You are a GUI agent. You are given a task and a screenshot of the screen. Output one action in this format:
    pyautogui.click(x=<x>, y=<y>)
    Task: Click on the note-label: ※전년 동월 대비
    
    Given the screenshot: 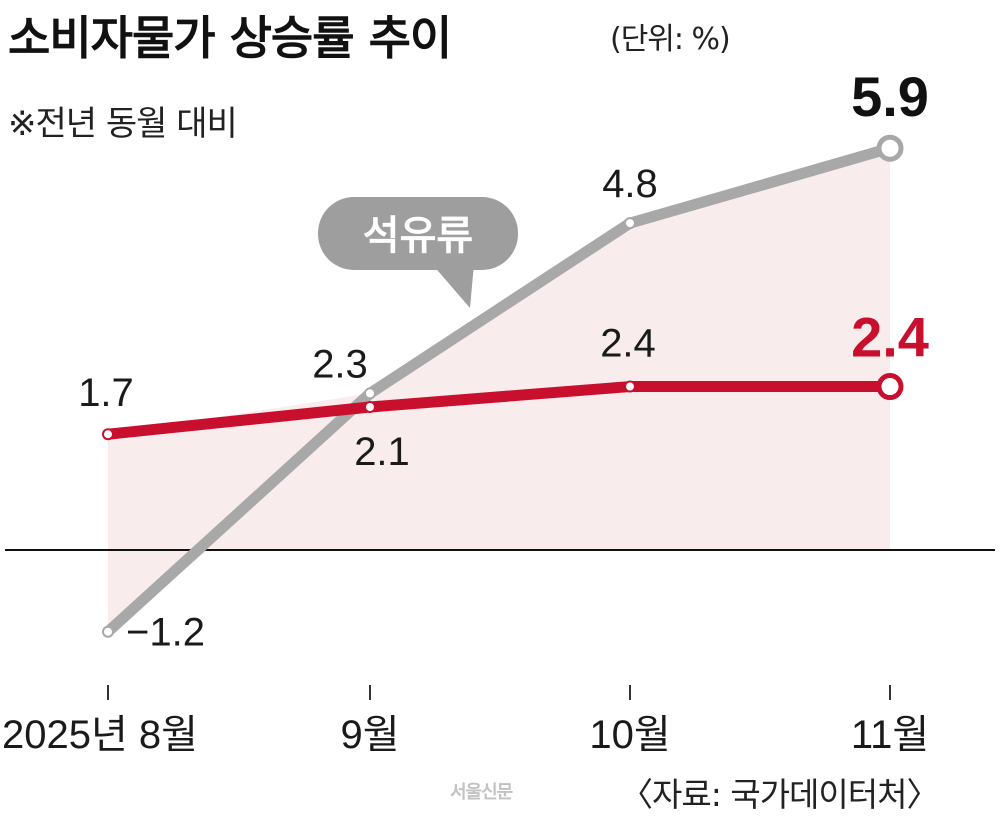 What is the action you would take?
    pyautogui.click(x=123, y=124)
    